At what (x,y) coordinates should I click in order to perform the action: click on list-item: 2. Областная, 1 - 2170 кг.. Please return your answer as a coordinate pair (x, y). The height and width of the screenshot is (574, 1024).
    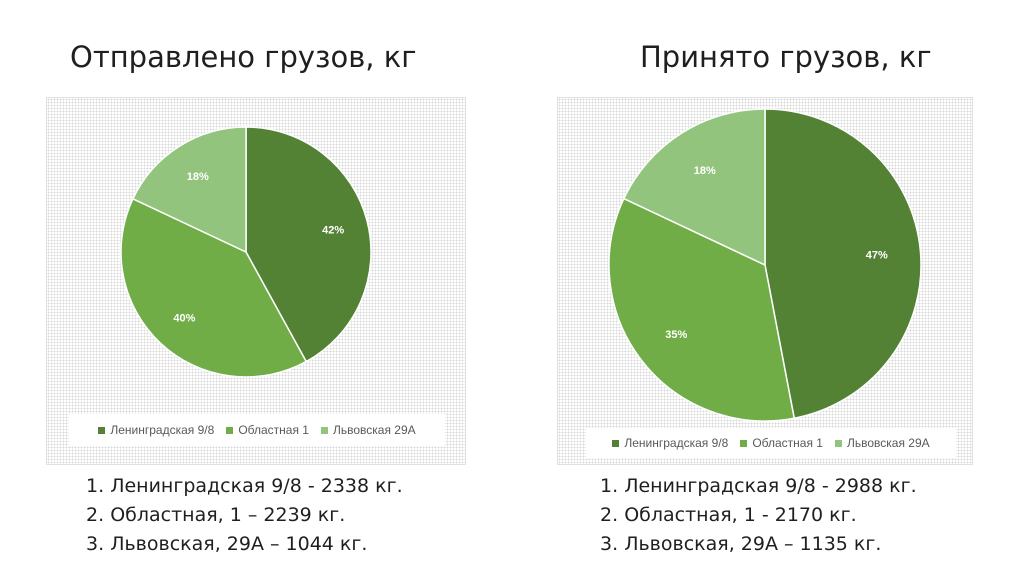
    Looking at the image, I should click on (758, 515).